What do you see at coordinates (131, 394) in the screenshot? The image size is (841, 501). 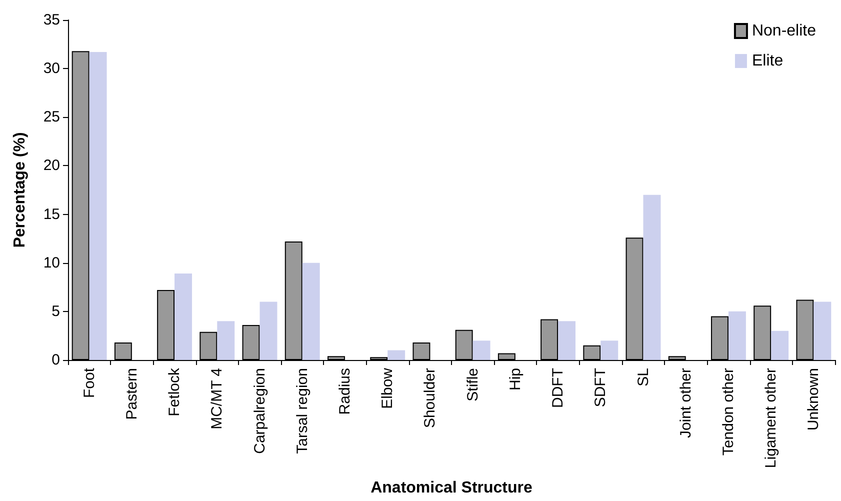 I see `x-tick-label: Pastern` at bounding box center [131, 394].